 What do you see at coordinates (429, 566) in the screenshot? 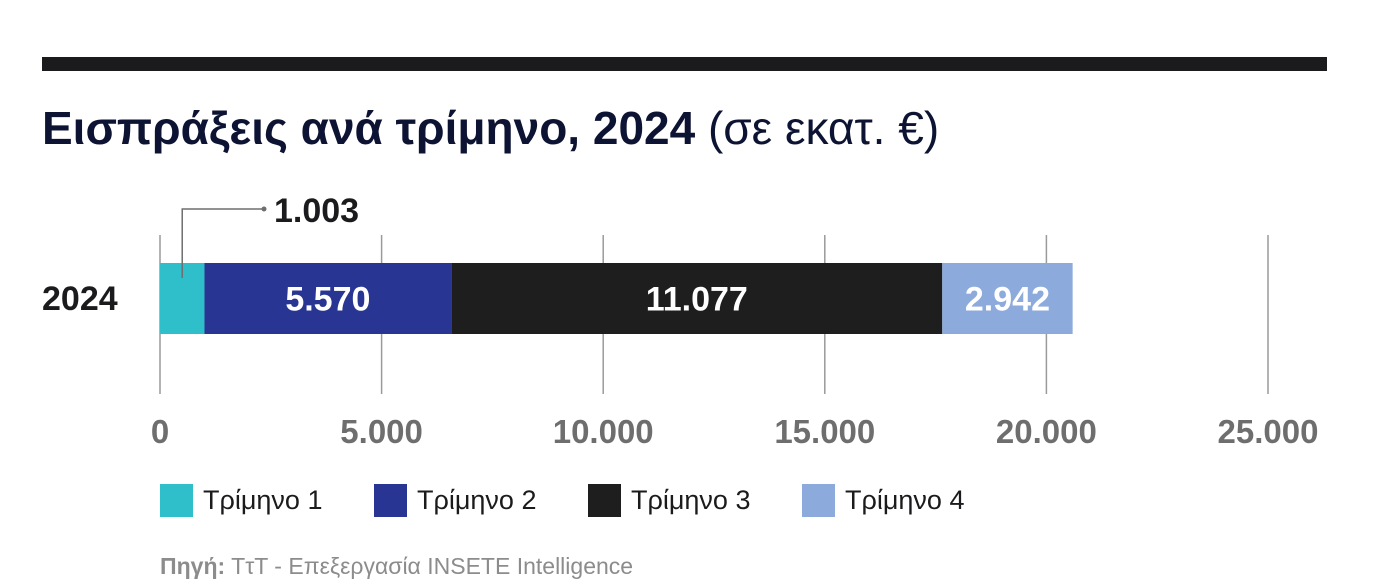
I see `source-text: ΤτΤ - Επεξεργασία INSETE Intelligence` at bounding box center [429, 566].